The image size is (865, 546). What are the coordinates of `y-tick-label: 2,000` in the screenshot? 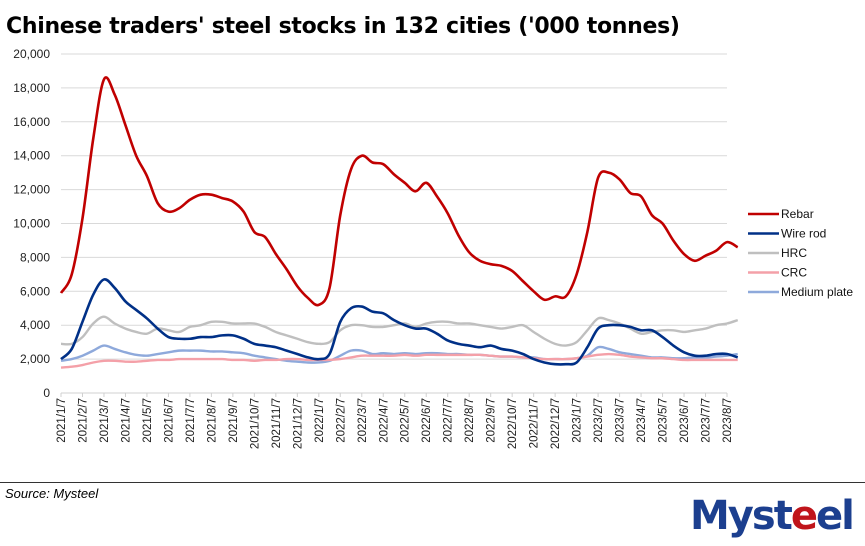 It's located at (35, 359).